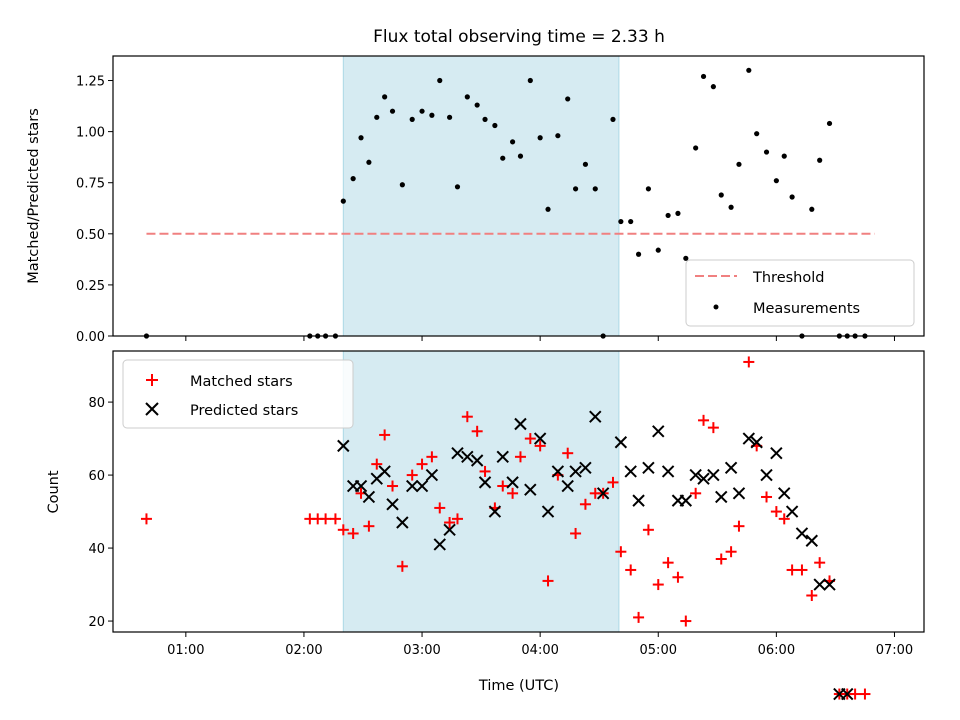 This screenshot has height=720, width=960. Describe the element at coordinates (241, 382) in the screenshot. I see `legend-matched-label: Matched stars` at that location.